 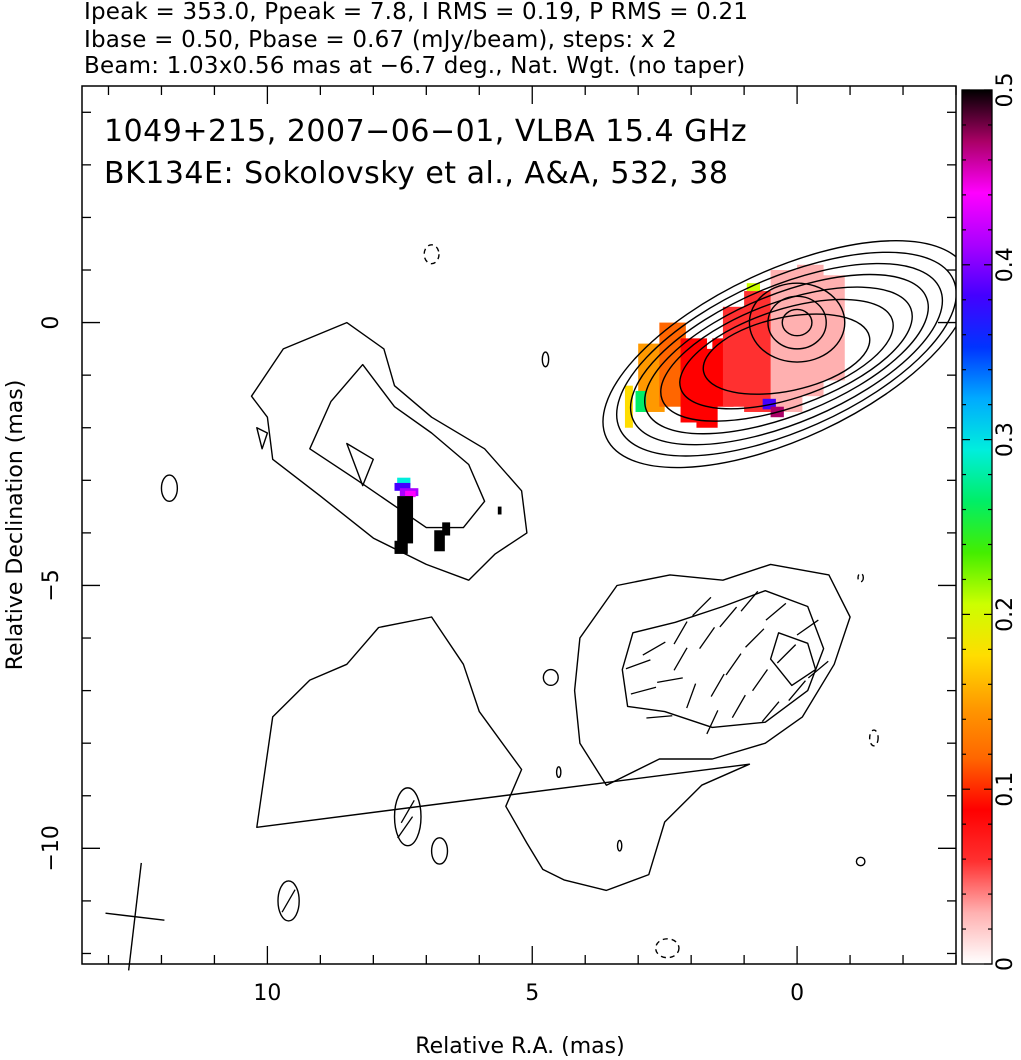 What do you see at coordinates (519, 1046) in the screenshot?
I see `x-axis-label: Relative R.A. (mas)` at bounding box center [519, 1046].